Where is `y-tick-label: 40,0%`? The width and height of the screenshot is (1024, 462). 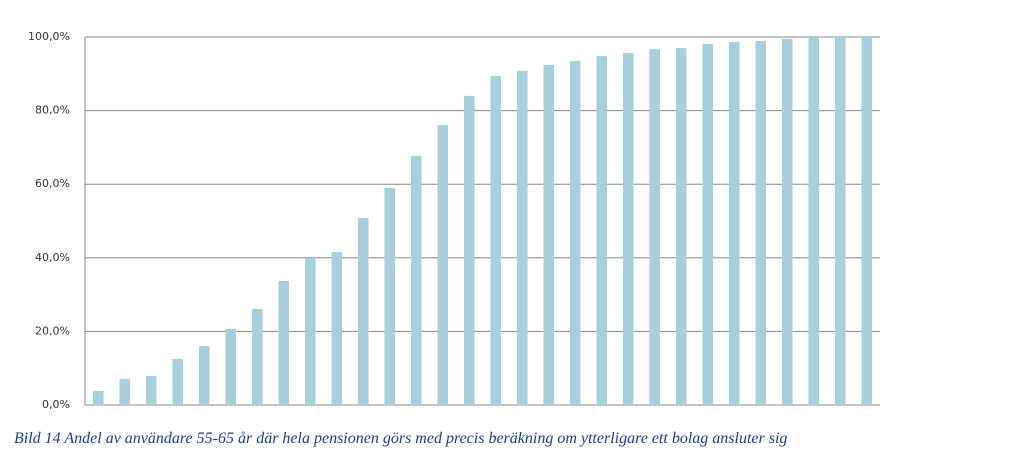 y-tick-label: 40,0% is located at coordinates (52, 257).